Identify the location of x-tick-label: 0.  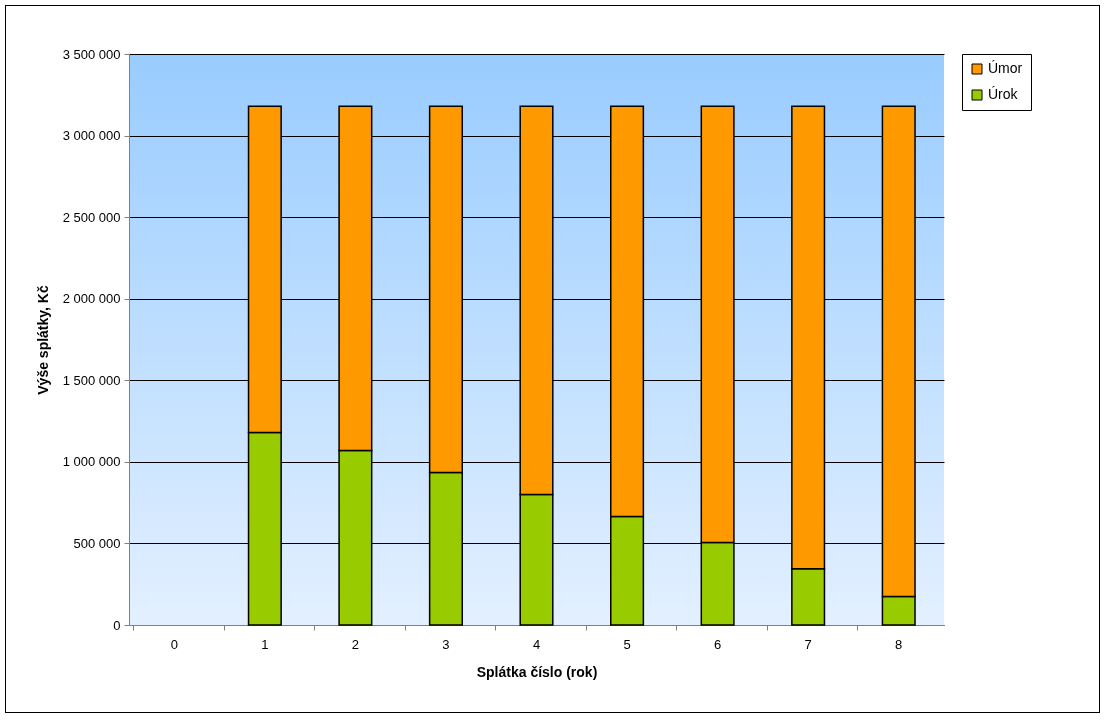
(174, 644).